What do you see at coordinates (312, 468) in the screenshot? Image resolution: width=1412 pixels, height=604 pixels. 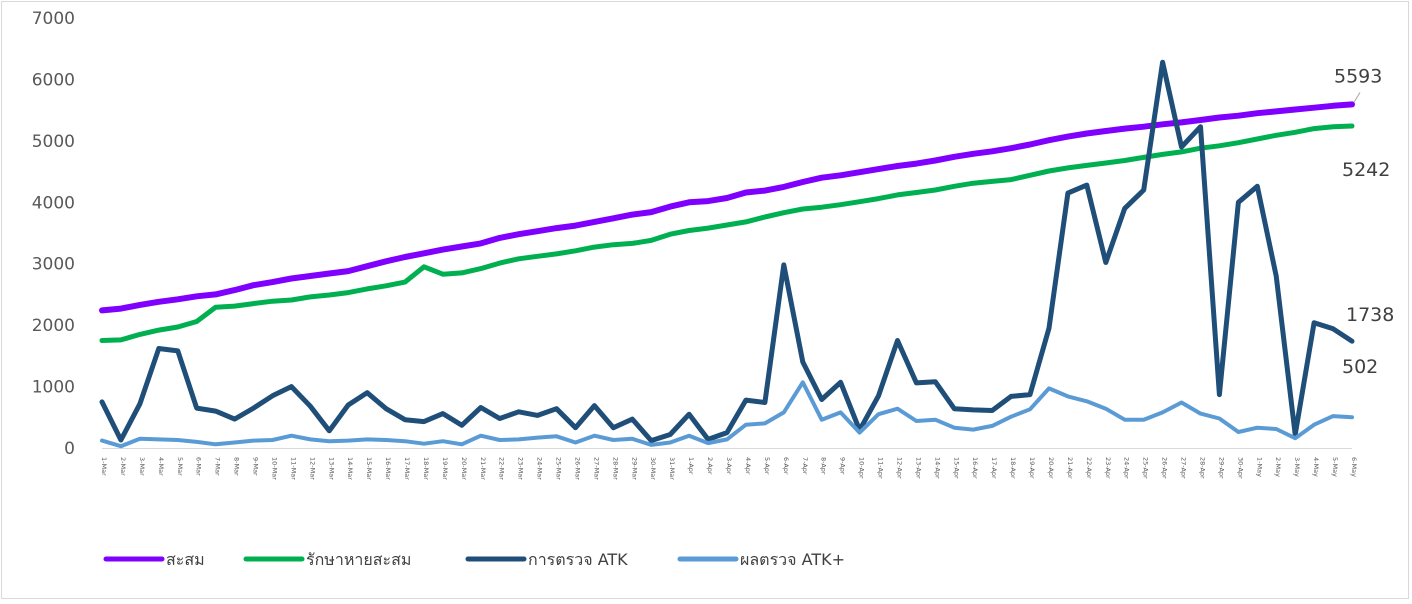 I see `x-tick-label: 12-Mar` at bounding box center [312, 468].